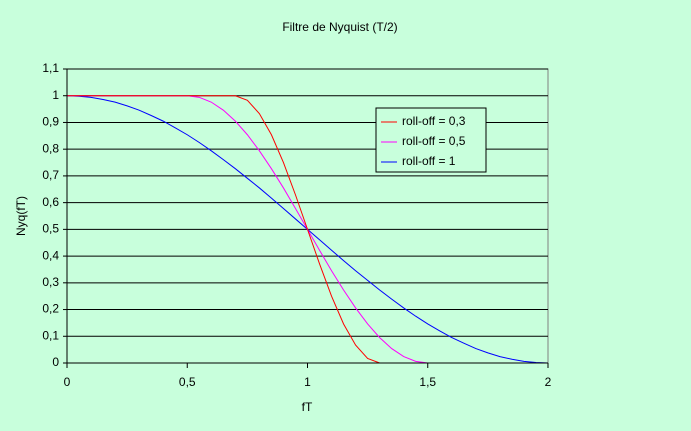 The width and height of the screenshot is (691, 431). Describe the element at coordinates (50, 122) in the screenshot. I see `y-tick-label: 0,9` at that location.